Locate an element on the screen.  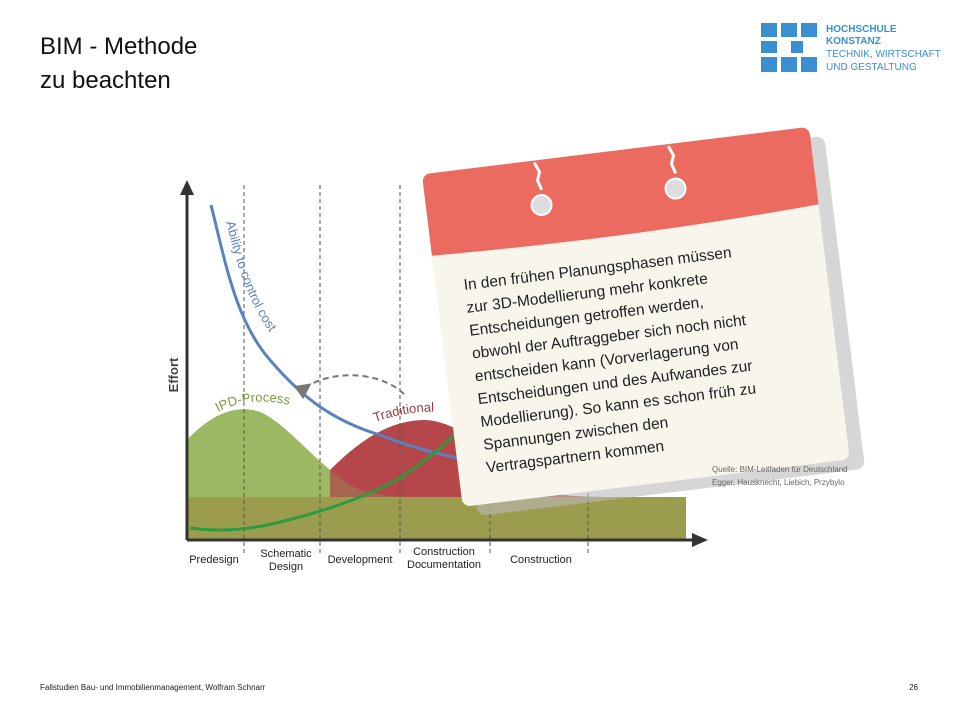
page-number: 26 is located at coordinates (913, 687).